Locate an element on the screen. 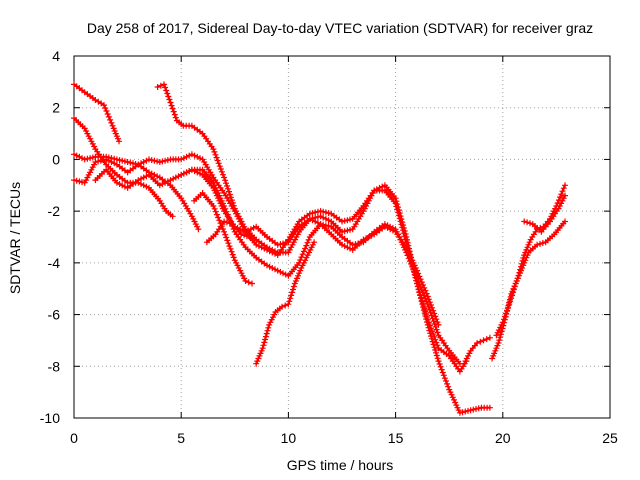  x-tick-label: 0 is located at coordinates (74, 438).